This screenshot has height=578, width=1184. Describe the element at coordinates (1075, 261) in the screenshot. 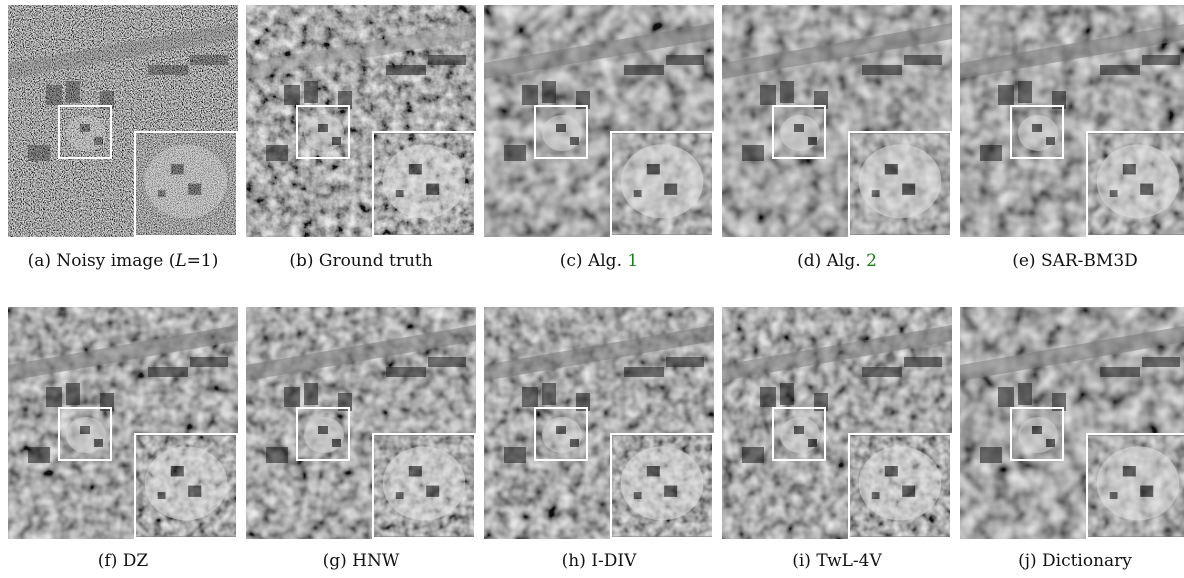

I see `caption-text: (e) SAR-BM3D` at that location.